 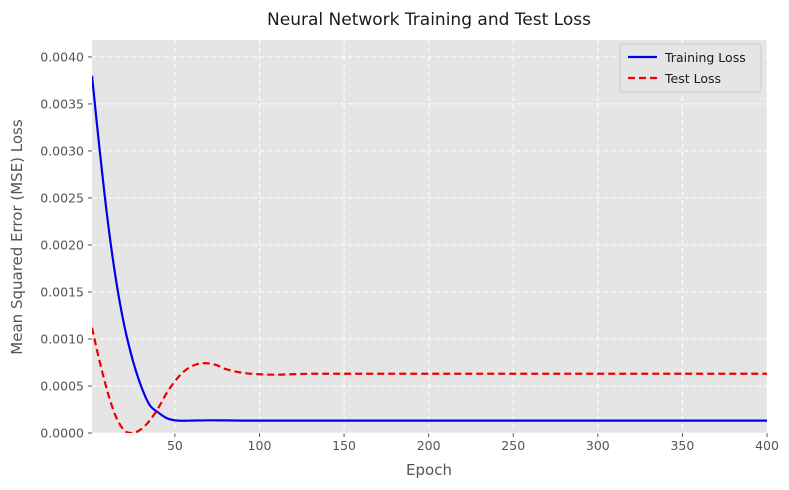 What do you see at coordinates (690, 68) in the screenshot?
I see `legend: Training Loss Test Loss` at bounding box center [690, 68].